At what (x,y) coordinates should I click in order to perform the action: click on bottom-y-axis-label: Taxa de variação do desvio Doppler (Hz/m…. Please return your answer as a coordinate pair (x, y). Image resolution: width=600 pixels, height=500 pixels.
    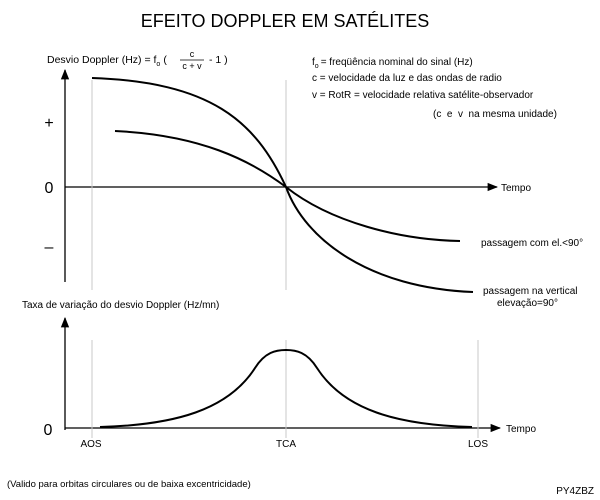
    Looking at the image, I should click on (120, 305).